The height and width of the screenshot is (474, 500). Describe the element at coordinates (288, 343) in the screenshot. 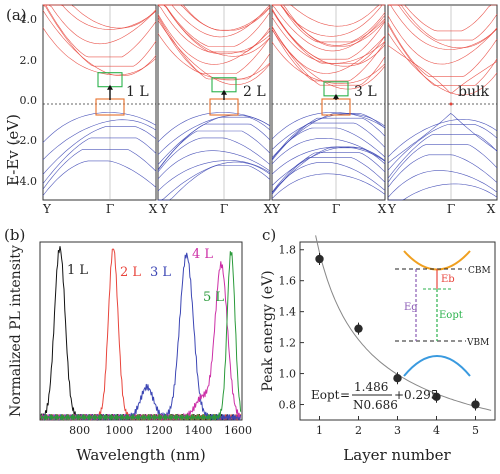

I see `y-tick-label: 1.2` at that location.